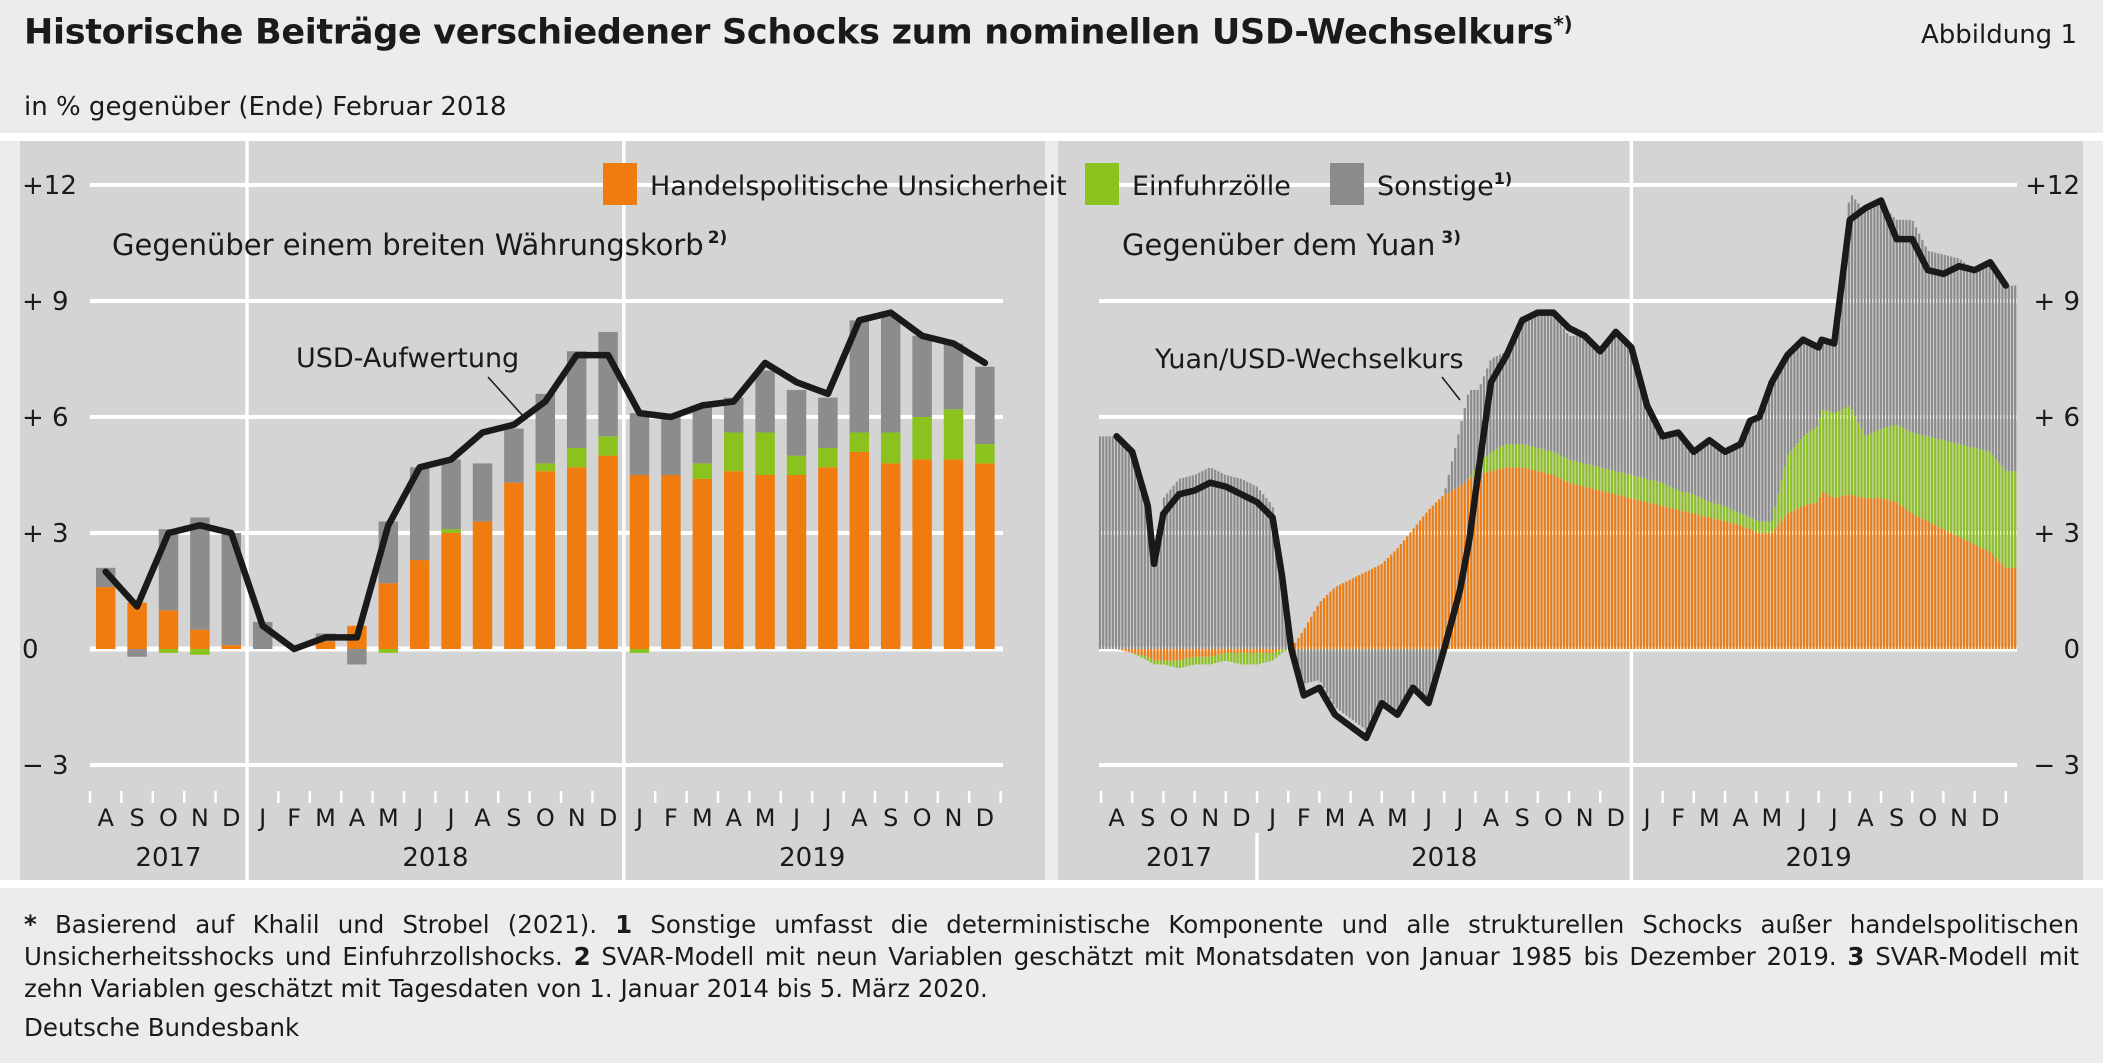 This screenshot has width=2103, height=1063. Describe the element at coordinates (1051, 137) in the screenshot. I see `top-rule` at that location.